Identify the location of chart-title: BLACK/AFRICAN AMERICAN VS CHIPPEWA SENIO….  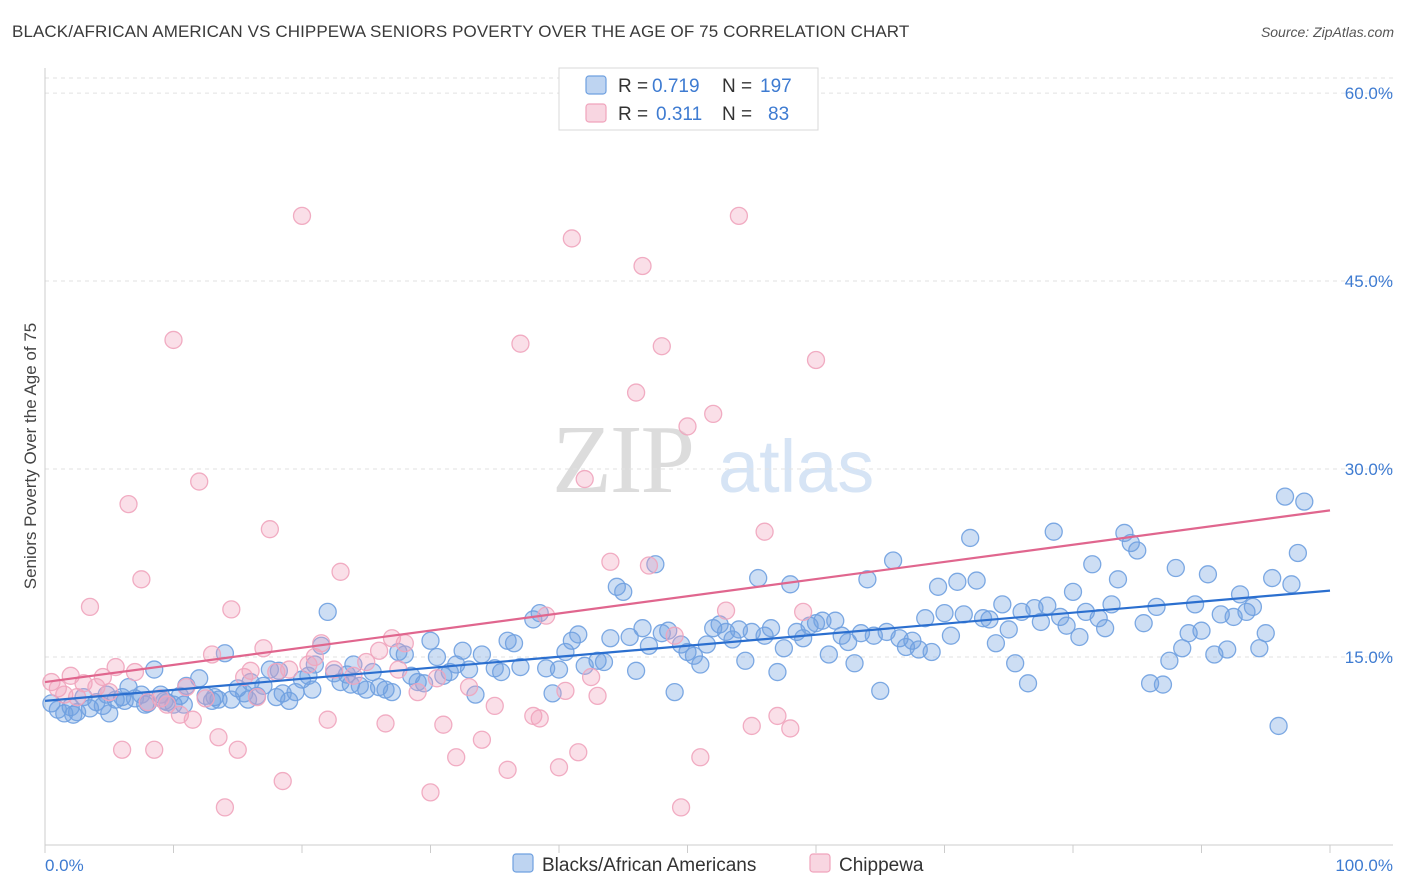
(461, 31).